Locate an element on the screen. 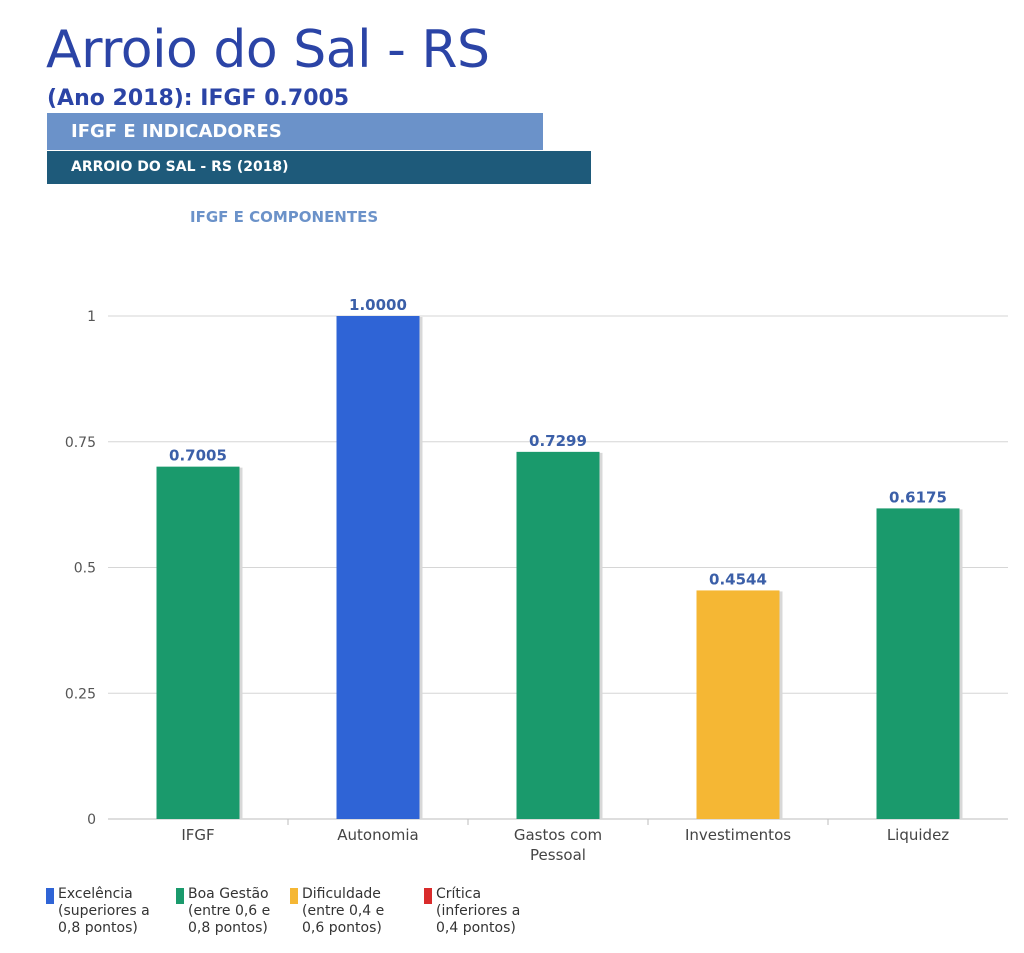 The height and width of the screenshot is (953, 1024). legend-swatch-boa-gestao is located at coordinates (180, 896).